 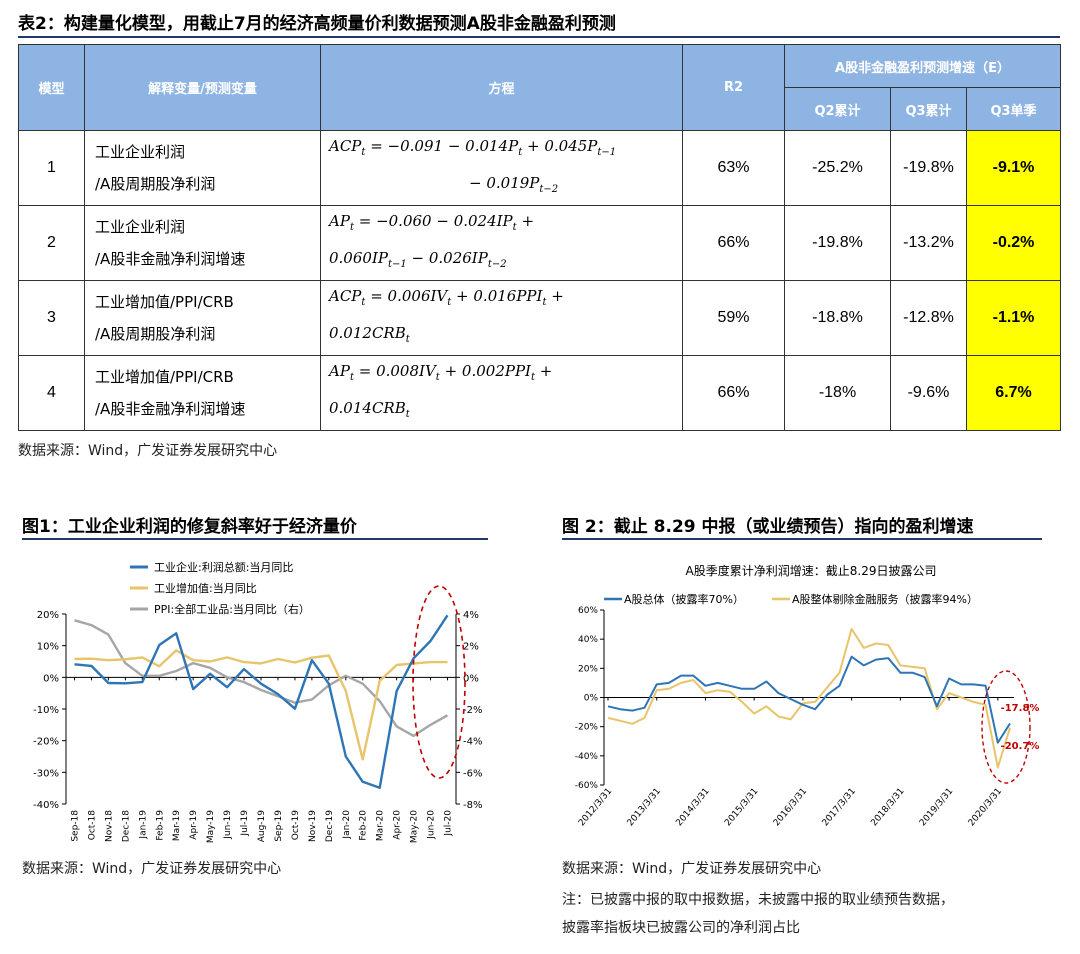 What do you see at coordinates (313, 826) in the screenshot?
I see `x-tick-label: Nov-19` at bounding box center [313, 826].